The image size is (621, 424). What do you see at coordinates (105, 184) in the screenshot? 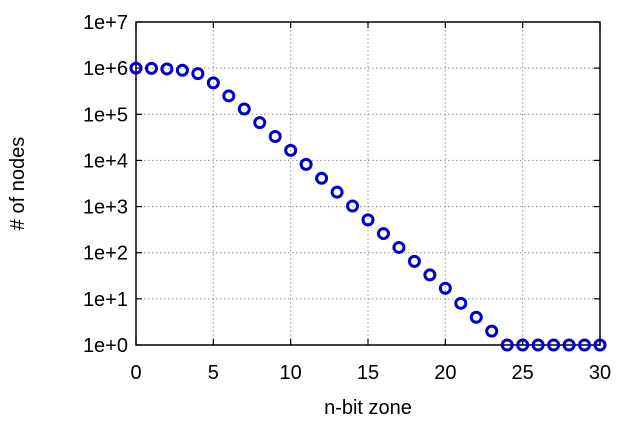
I see `y-axis-tick-labels: 1e+0 1e+1 1e+2 1e+3 1e+4 1e+5 1e+6 1e+7` at bounding box center [105, 184].